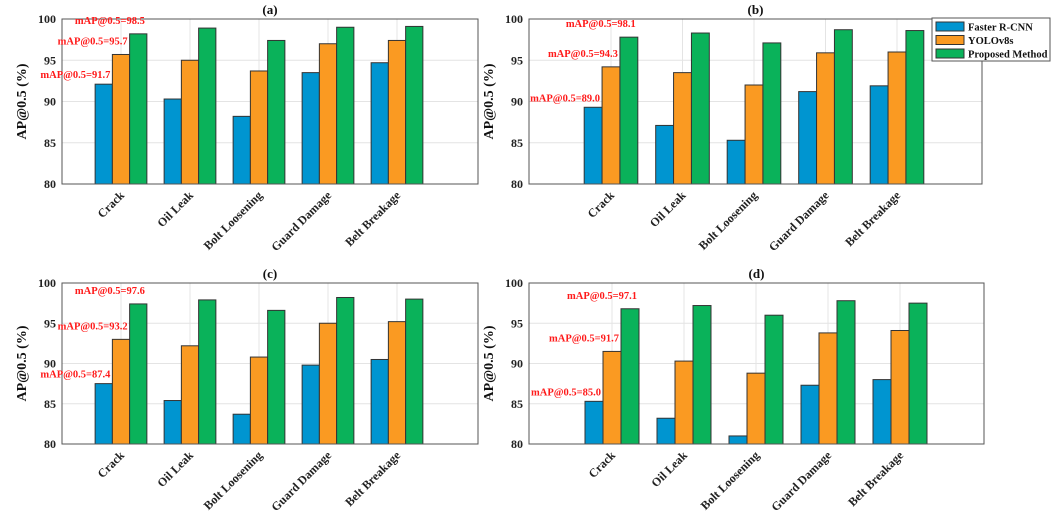 The image size is (1052, 515). What do you see at coordinates (75, 375) in the screenshot?
I see `map-annotation: mAP@0.5=87.4` at bounding box center [75, 375].